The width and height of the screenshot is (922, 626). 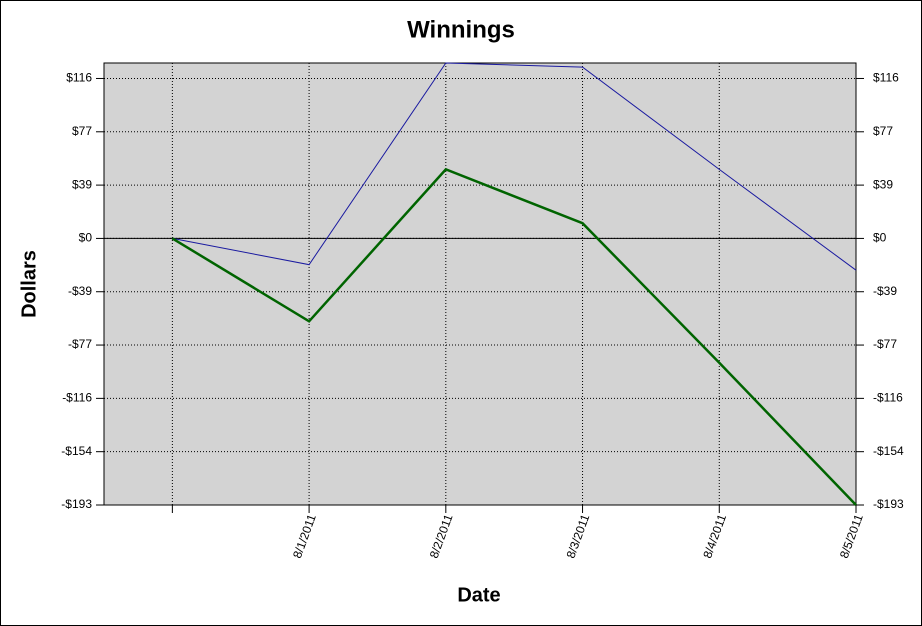 What do you see at coordinates (80, 291) in the screenshot?
I see `y-tick-label: -$39` at bounding box center [80, 291].